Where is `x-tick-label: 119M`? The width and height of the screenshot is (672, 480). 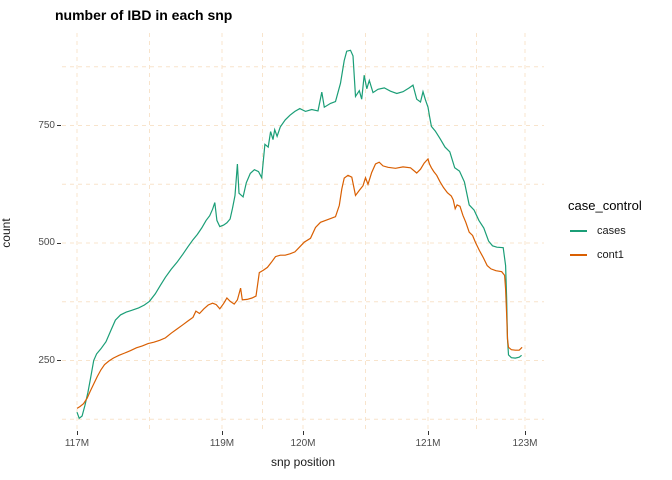
x-tick-label: 119M is located at coordinates (222, 443).